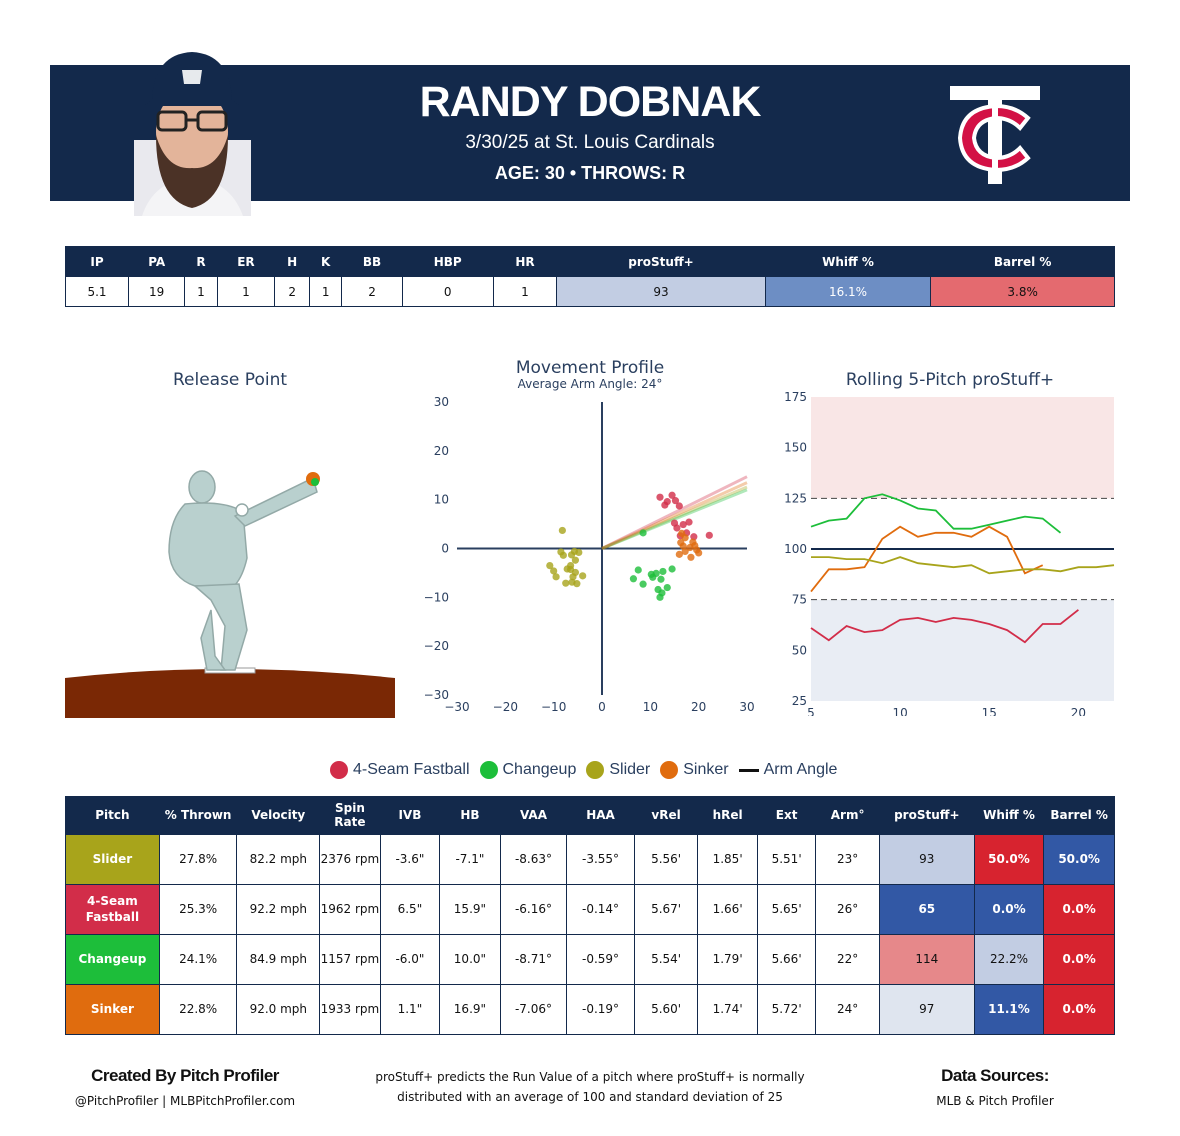 This screenshot has width=1180, height=1136. What do you see at coordinates (847, 909) in the screenshot?
I see `pitch-metric-cell: 26°` at bounding box center [847, 909].